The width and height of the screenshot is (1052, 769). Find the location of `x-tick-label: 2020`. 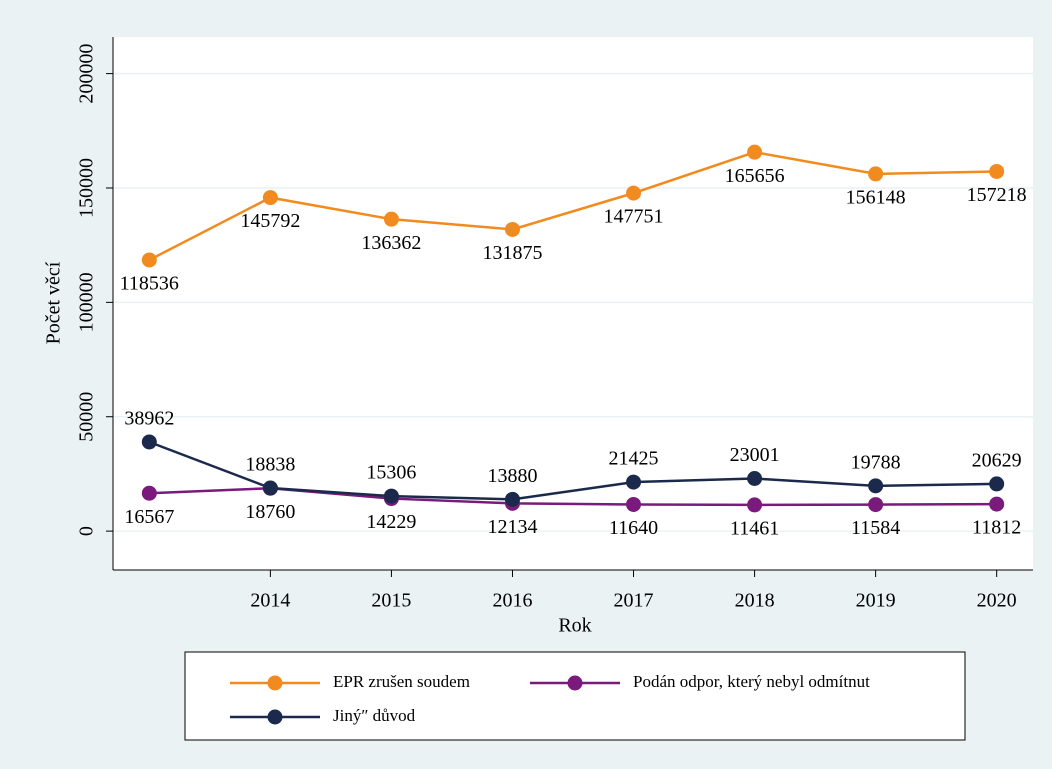

x-tick-label: 2020 is located at coordinates (997, 601).